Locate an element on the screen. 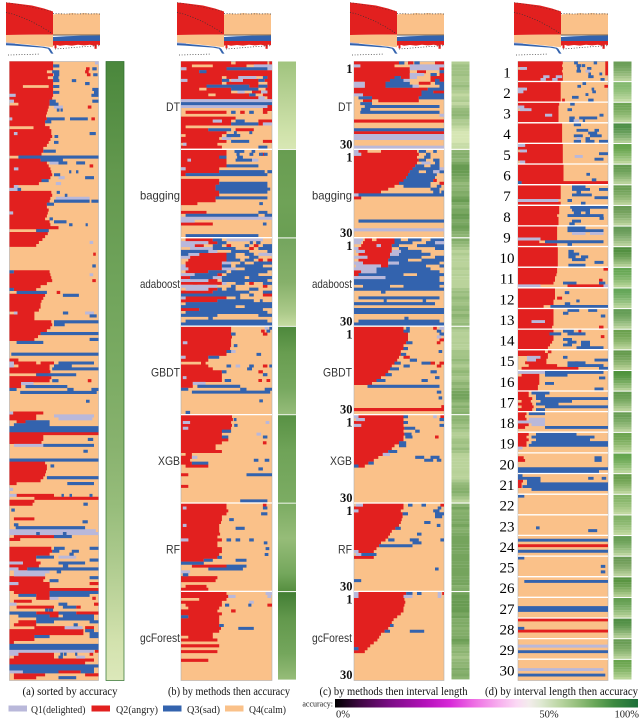 This screenshot has width=640, height=728. svg-text: Q2(angry) is located at coordinates (137, 710).